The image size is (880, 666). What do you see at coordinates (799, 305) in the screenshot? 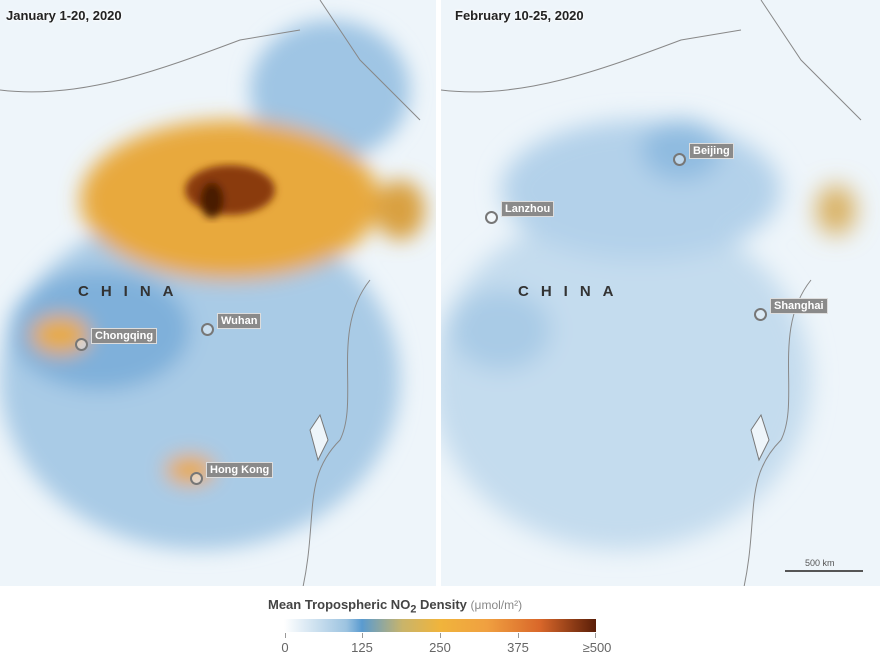
I see `city-label: Shanghai` at bounding box center [799, 305].